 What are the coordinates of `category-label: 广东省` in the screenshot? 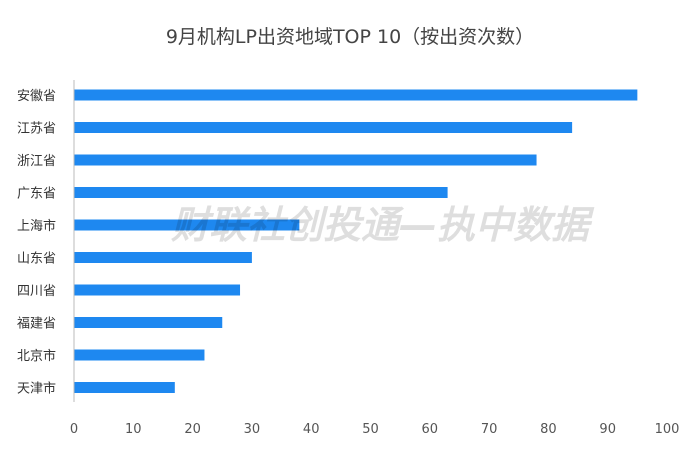 It's located at (36, 194).